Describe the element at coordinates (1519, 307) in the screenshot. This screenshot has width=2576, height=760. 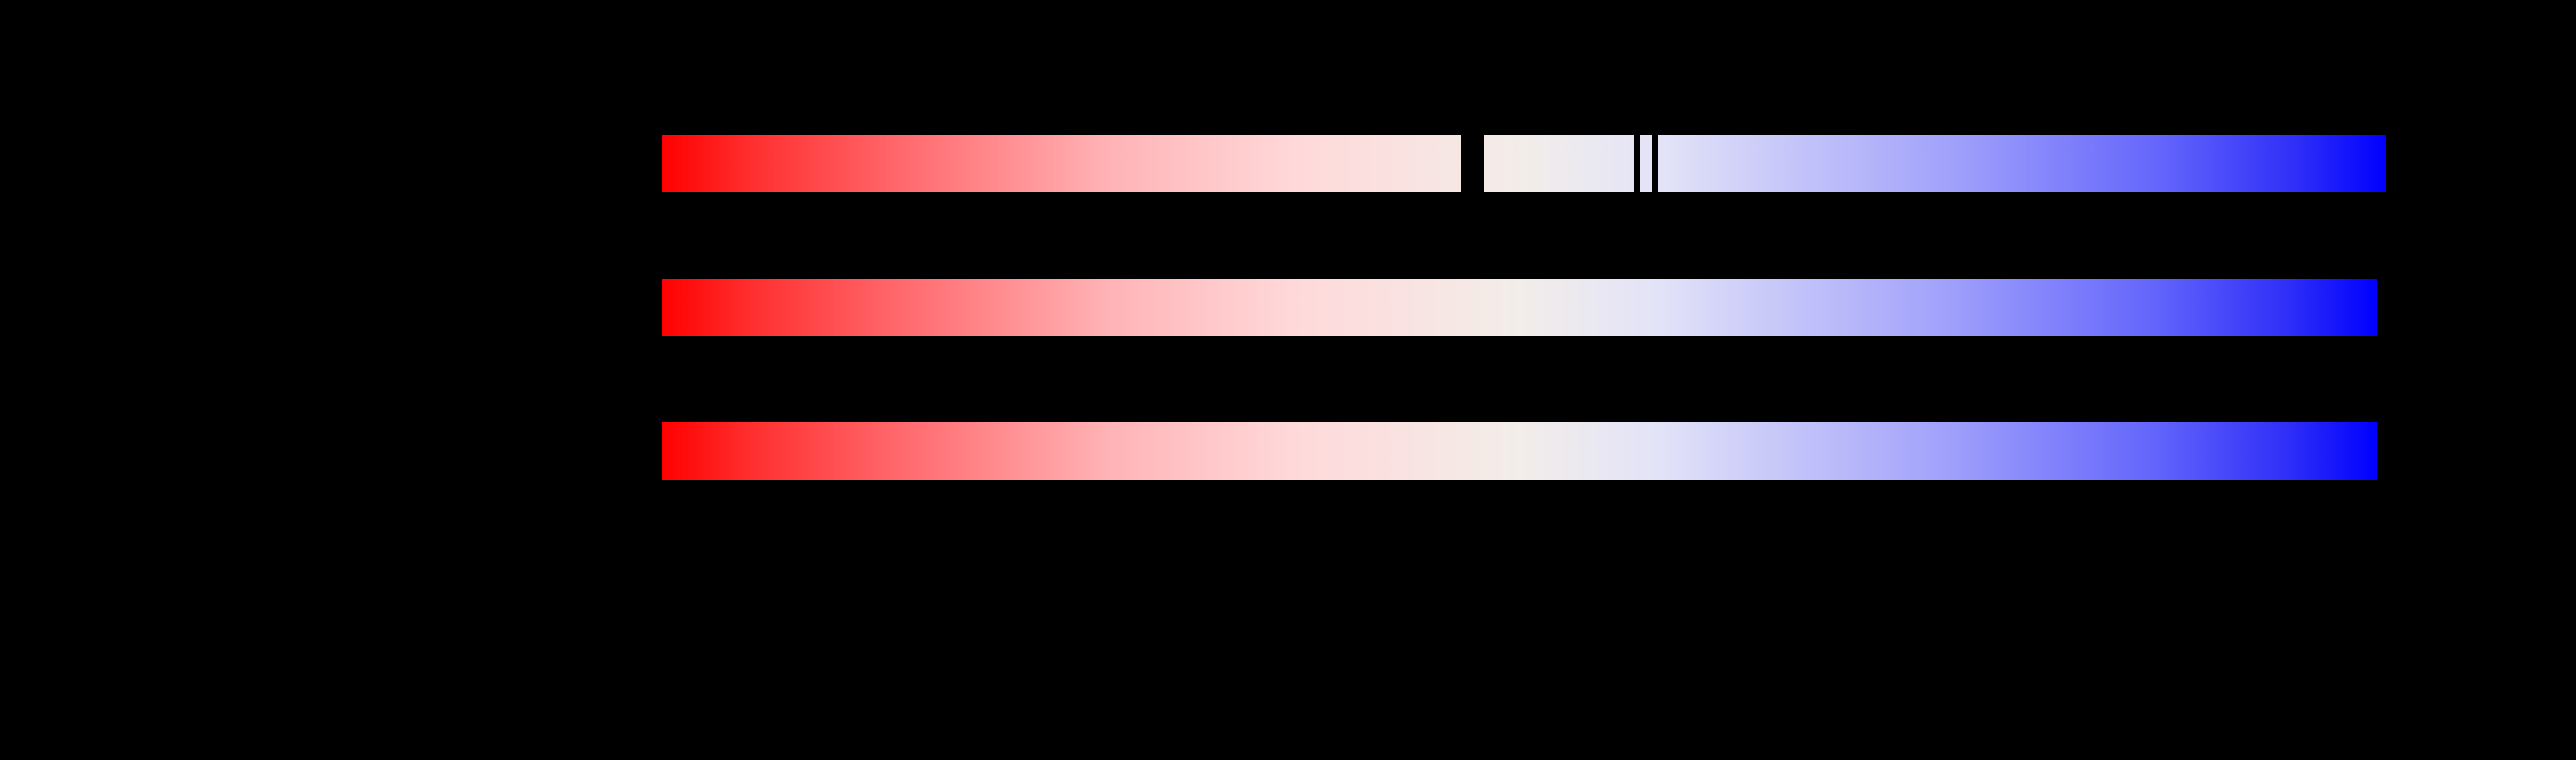
I see `gradient-bar-middle` at that location.